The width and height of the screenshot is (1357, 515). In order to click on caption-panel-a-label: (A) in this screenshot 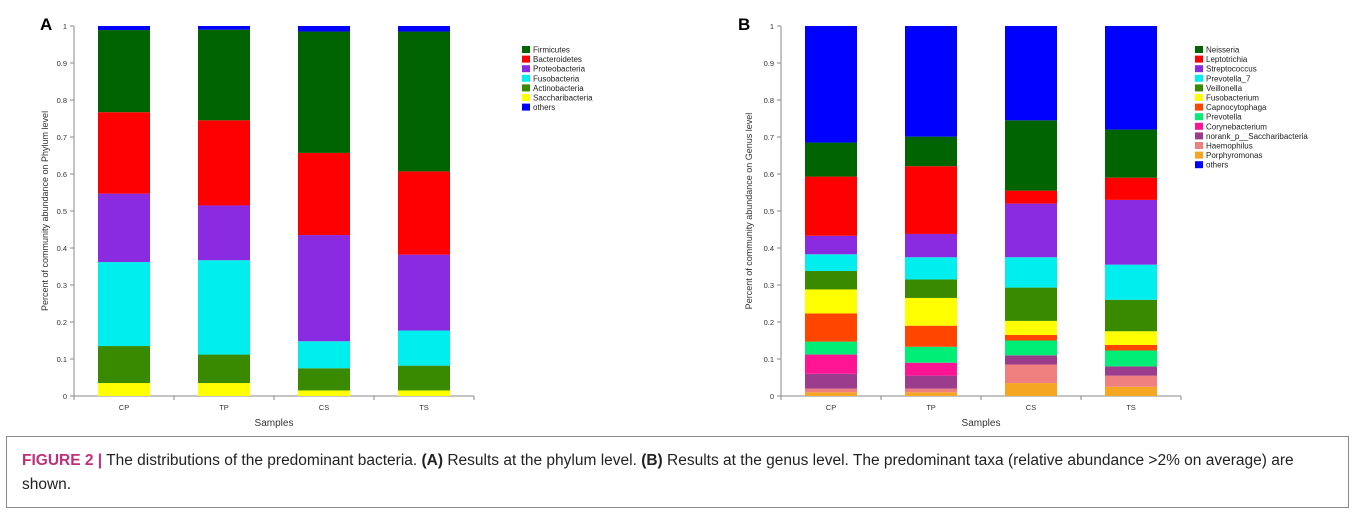, I will do `click(432, 460)`.